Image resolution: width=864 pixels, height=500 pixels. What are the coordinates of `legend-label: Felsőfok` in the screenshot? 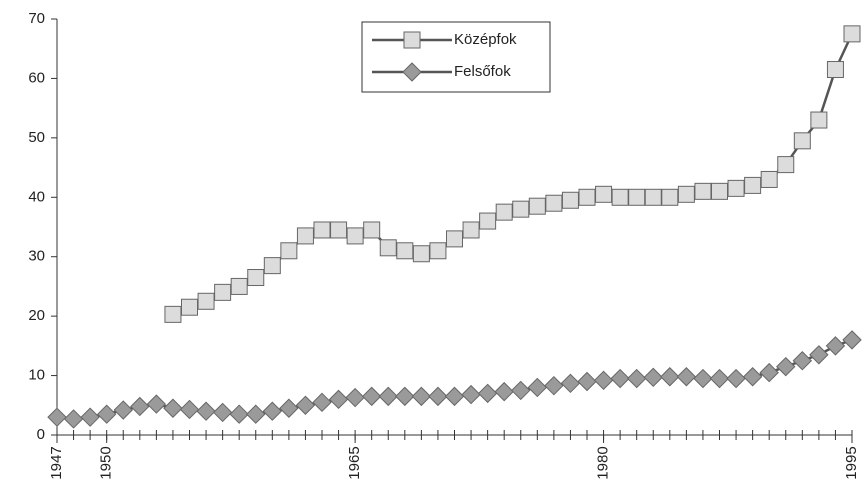 It's located at (482, 71).